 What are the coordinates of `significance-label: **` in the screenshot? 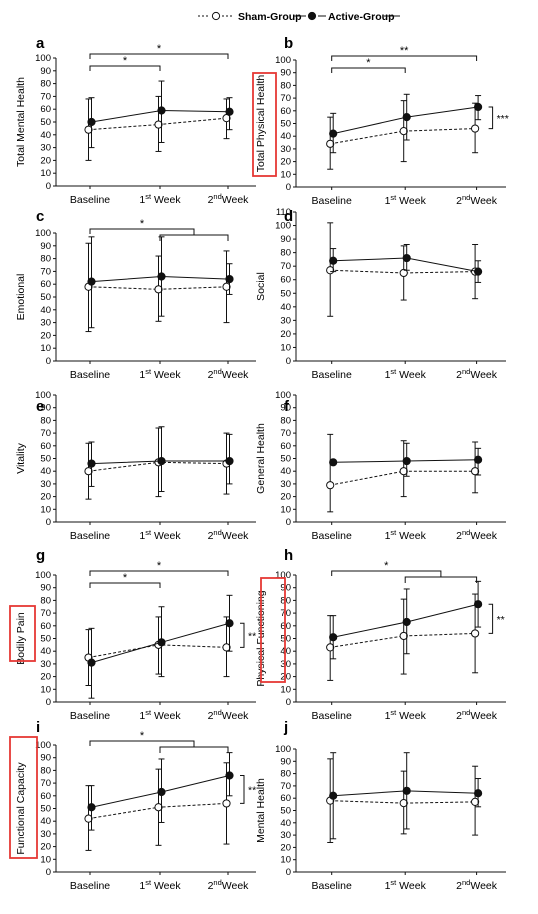 It's located at (404, 51).